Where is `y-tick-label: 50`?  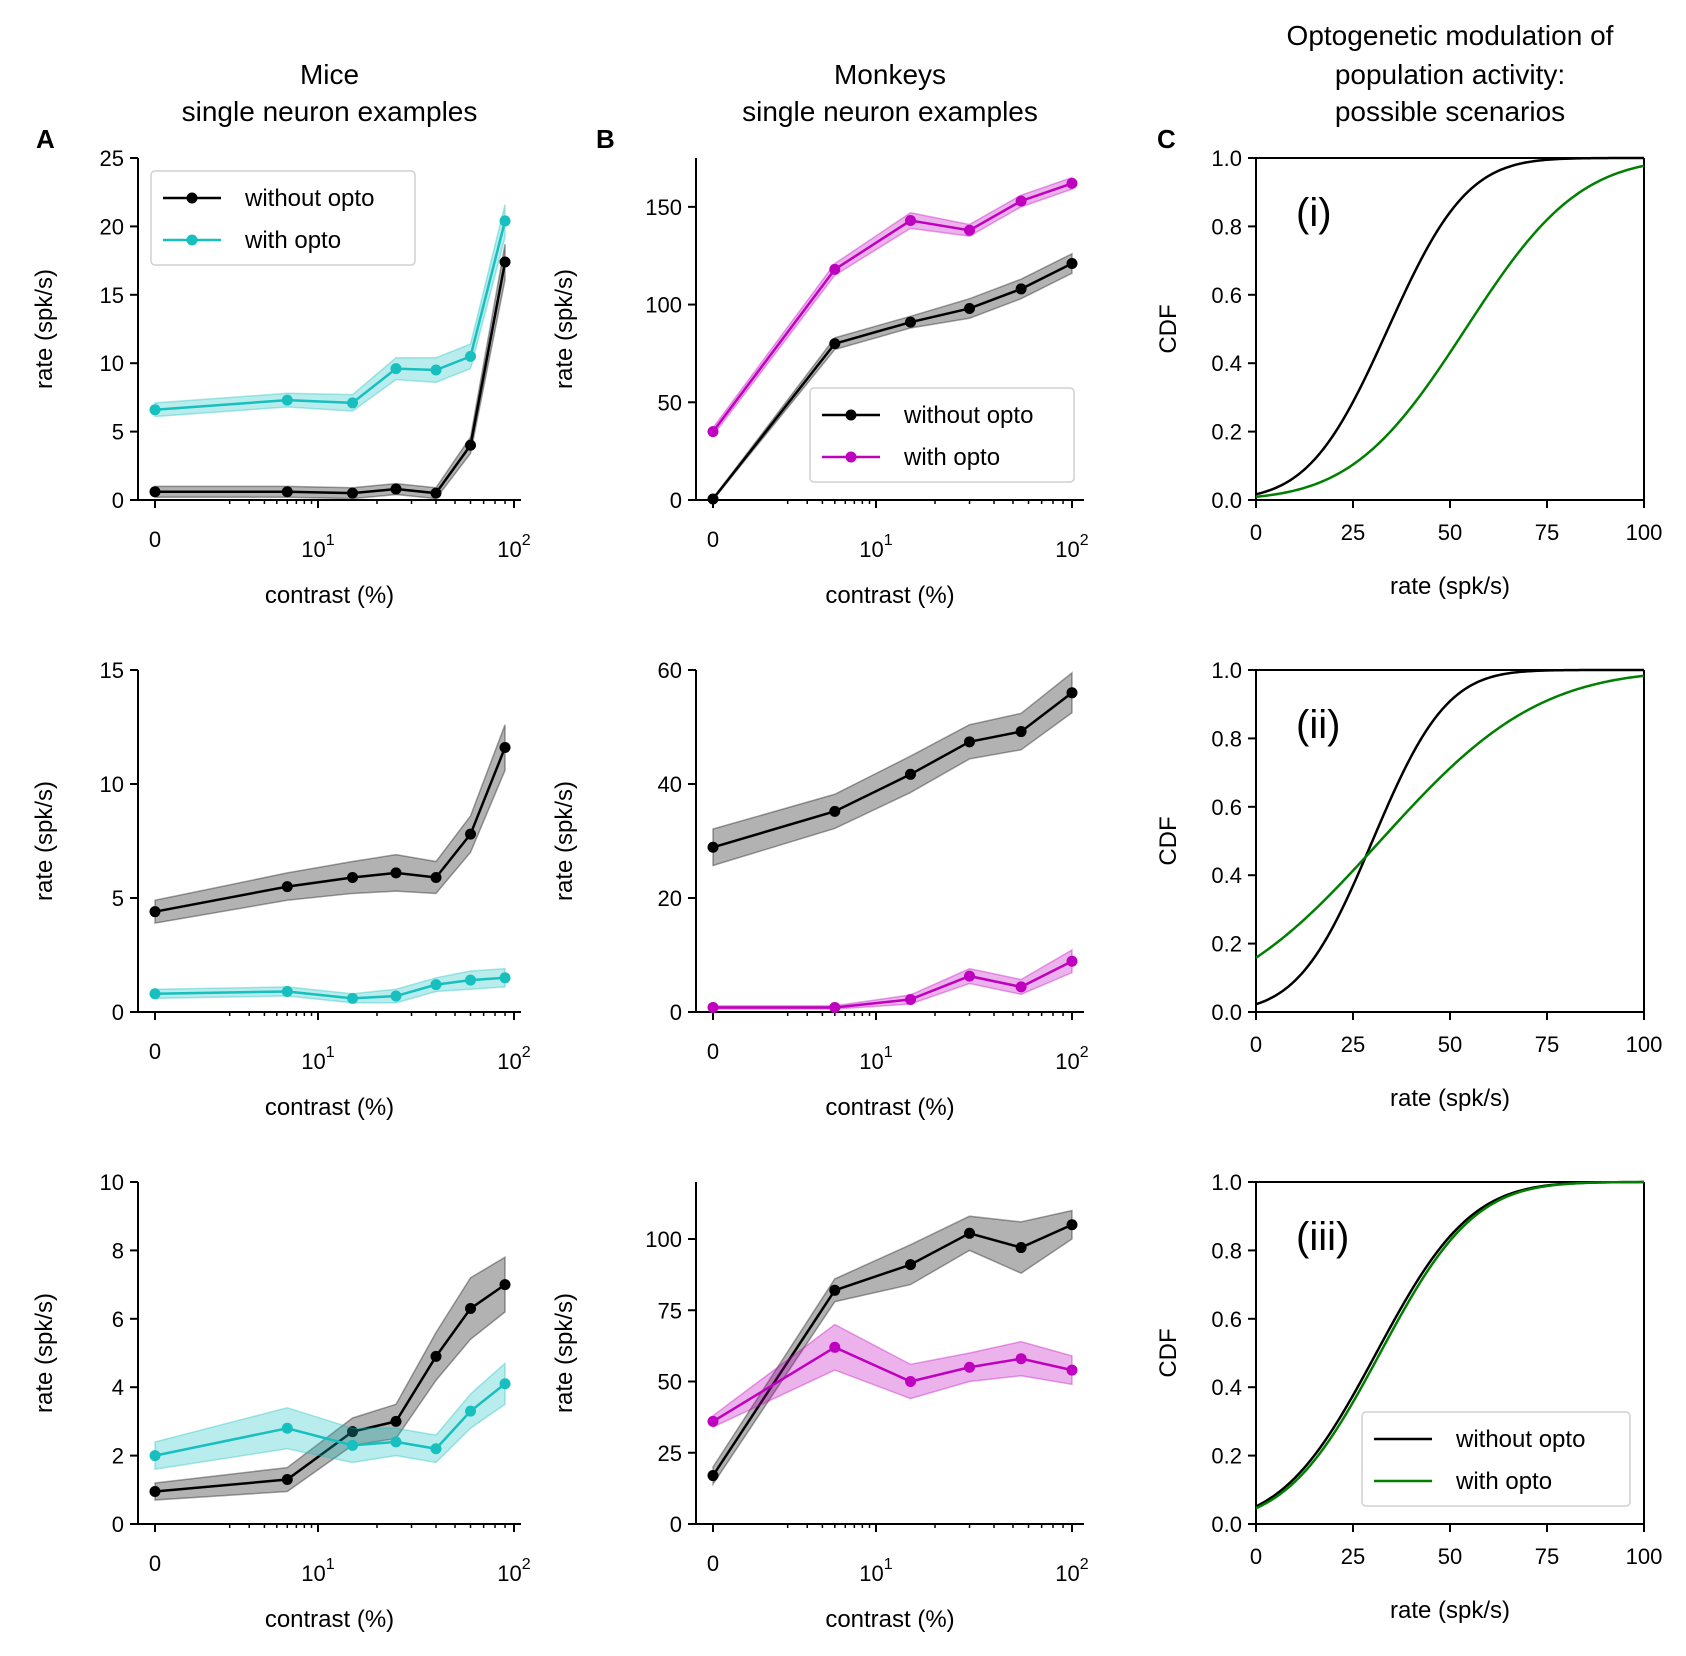
y-tick-label: 50 is located at coordinates (670, 402).